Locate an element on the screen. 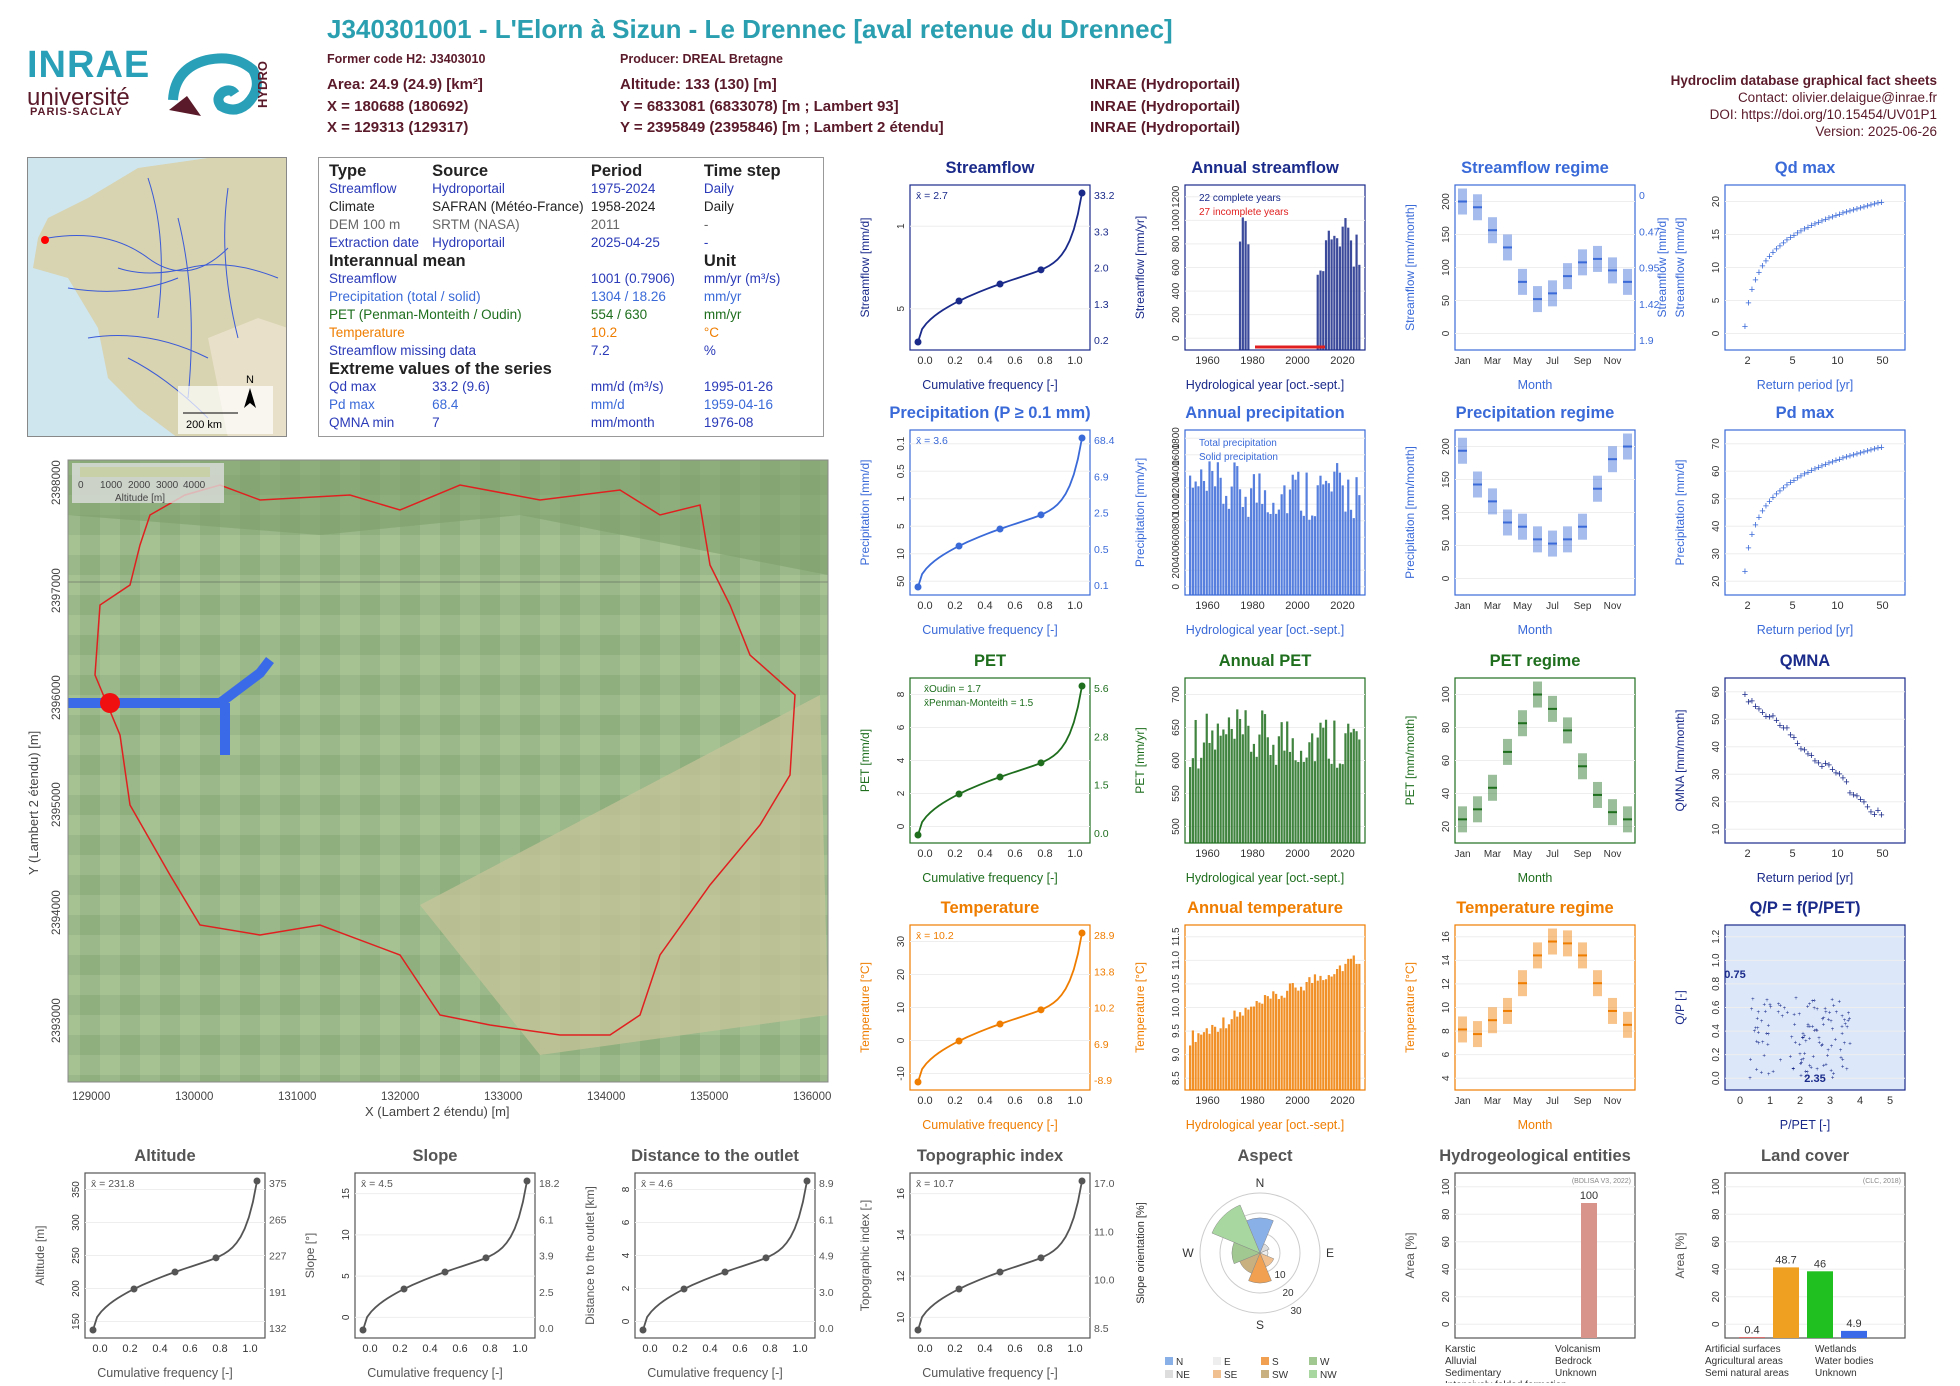  quantile-point is located at coordinates (918, 342).